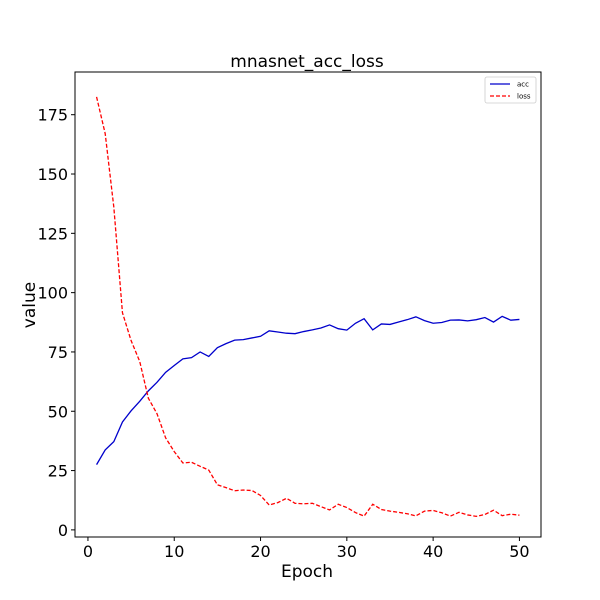 Image resolution: width=600 pixels, height=600 pixels. I want to click on y-axis: 0 25 50 75 100 125 150 175, so click(56, 323).